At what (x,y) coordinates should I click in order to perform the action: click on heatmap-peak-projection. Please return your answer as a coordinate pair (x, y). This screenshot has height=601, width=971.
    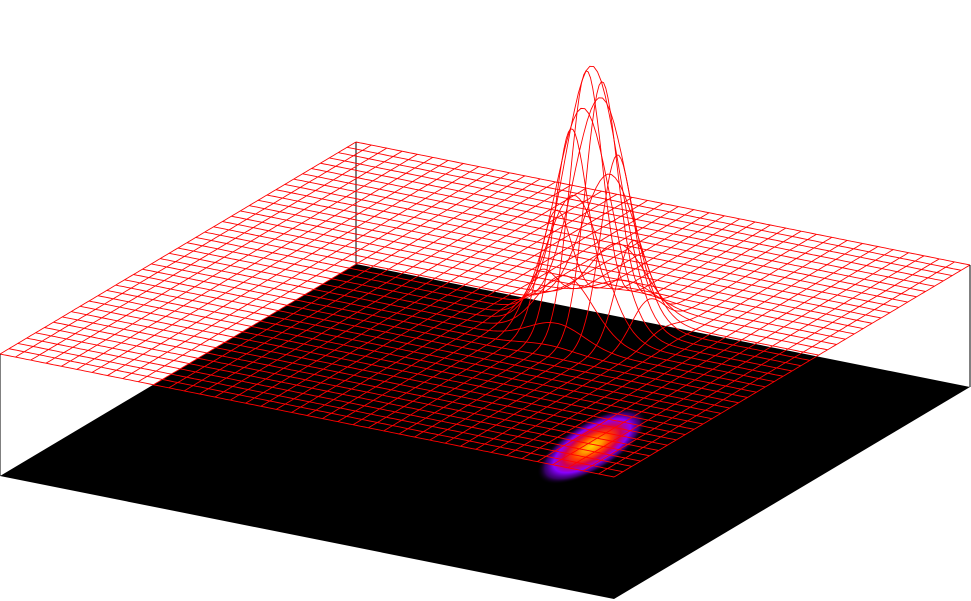
    Looking at the image, I should click on (592, 446).